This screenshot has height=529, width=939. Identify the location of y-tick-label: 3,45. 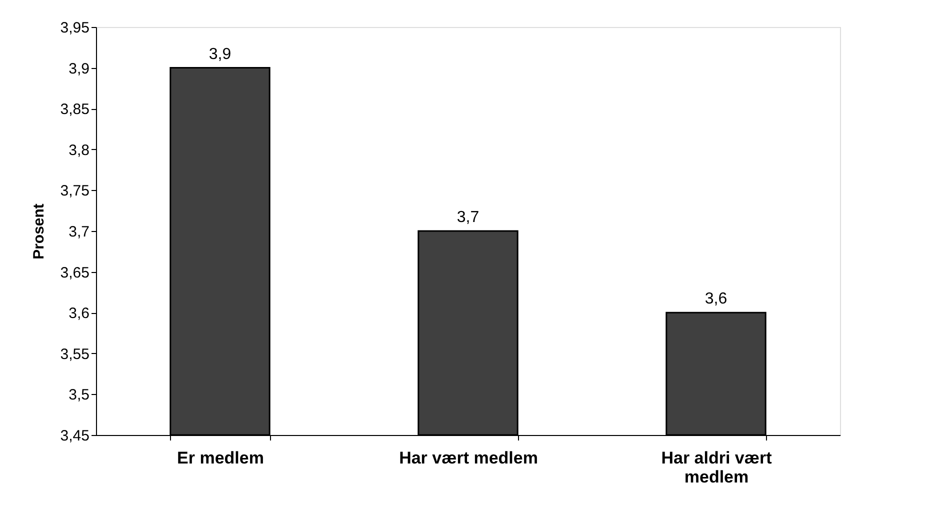
(75, 436).